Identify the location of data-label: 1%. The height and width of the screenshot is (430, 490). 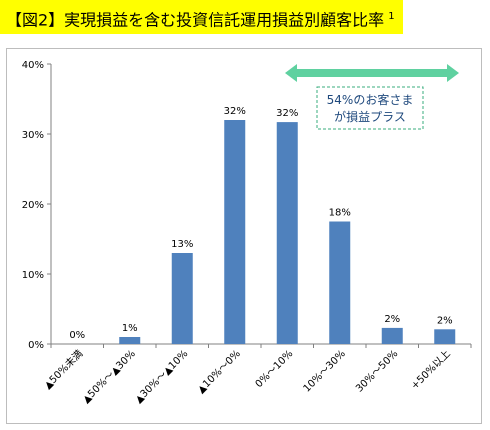
(130, 328).